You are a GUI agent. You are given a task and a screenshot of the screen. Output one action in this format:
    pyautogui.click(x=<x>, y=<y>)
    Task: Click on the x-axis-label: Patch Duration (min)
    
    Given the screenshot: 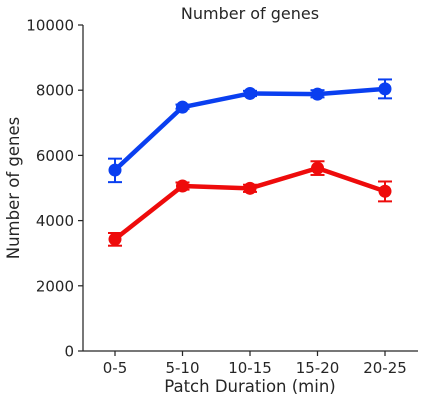 What is the action you would take?
    pyautogui.click(x=249, y=386)
    